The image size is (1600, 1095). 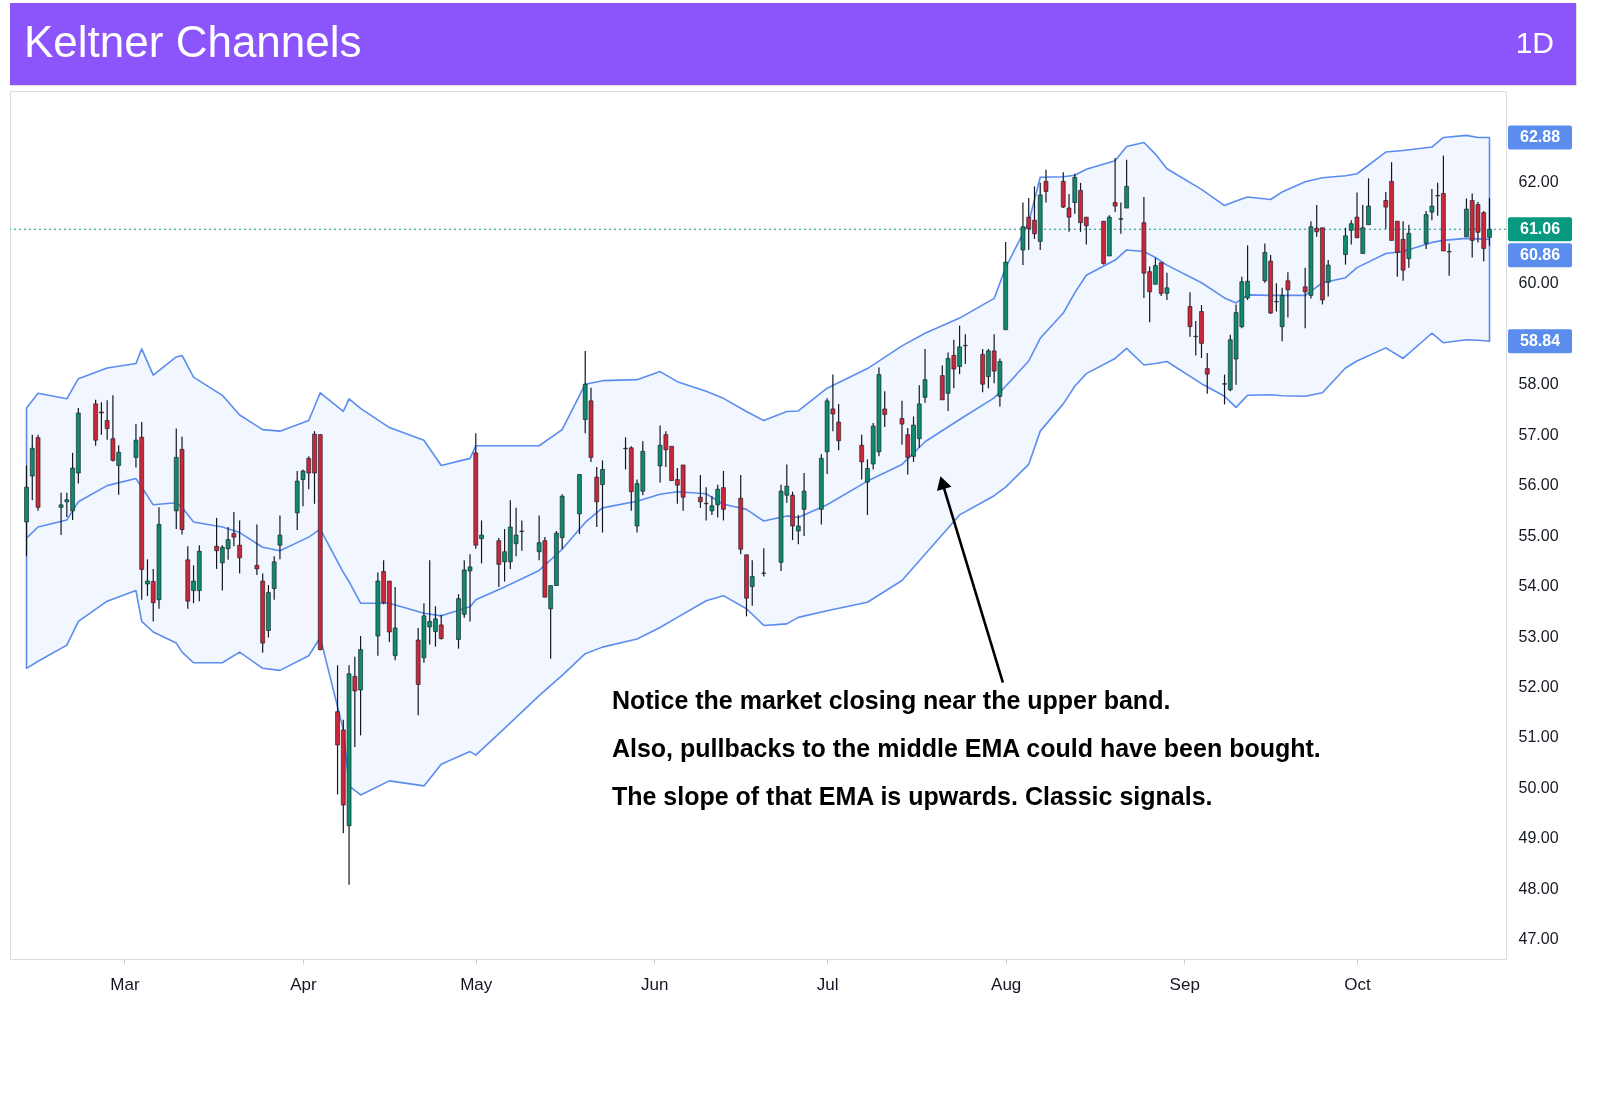 I want to click on x-tick-label: Jul, so click(x=827, y=984).